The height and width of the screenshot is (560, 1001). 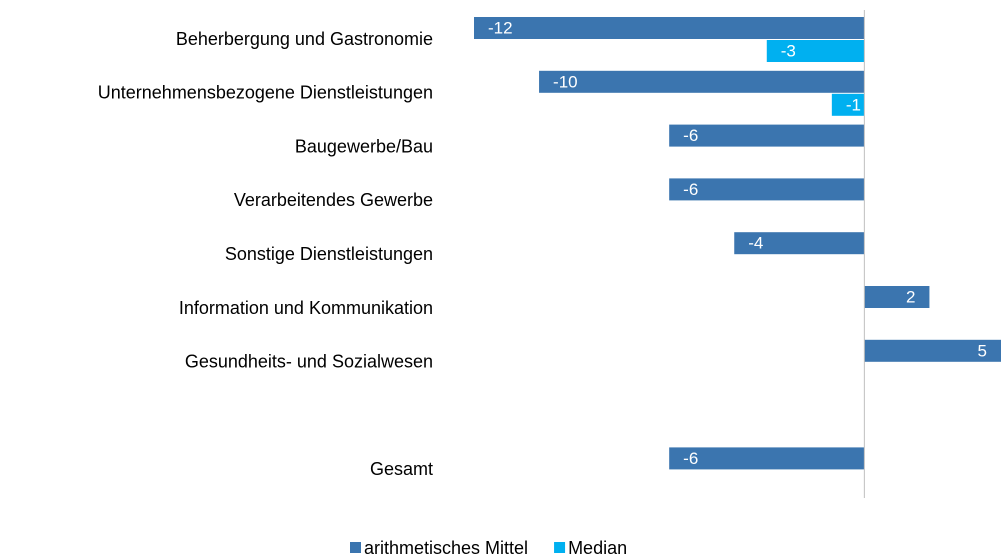 What do you see at coordinates (597, 548) in the screenshot?
I see `legend-label: Median` at bounding box center [597, 548].